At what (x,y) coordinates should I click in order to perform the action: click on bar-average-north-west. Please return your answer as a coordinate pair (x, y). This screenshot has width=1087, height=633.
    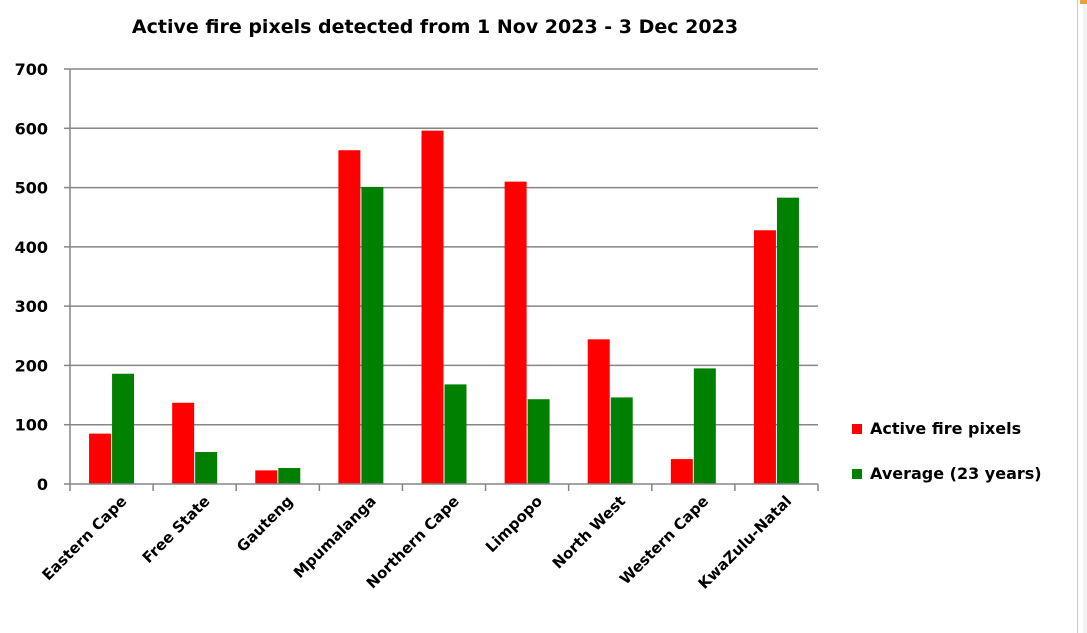
    Looking at the image, I should click on (621, 440).